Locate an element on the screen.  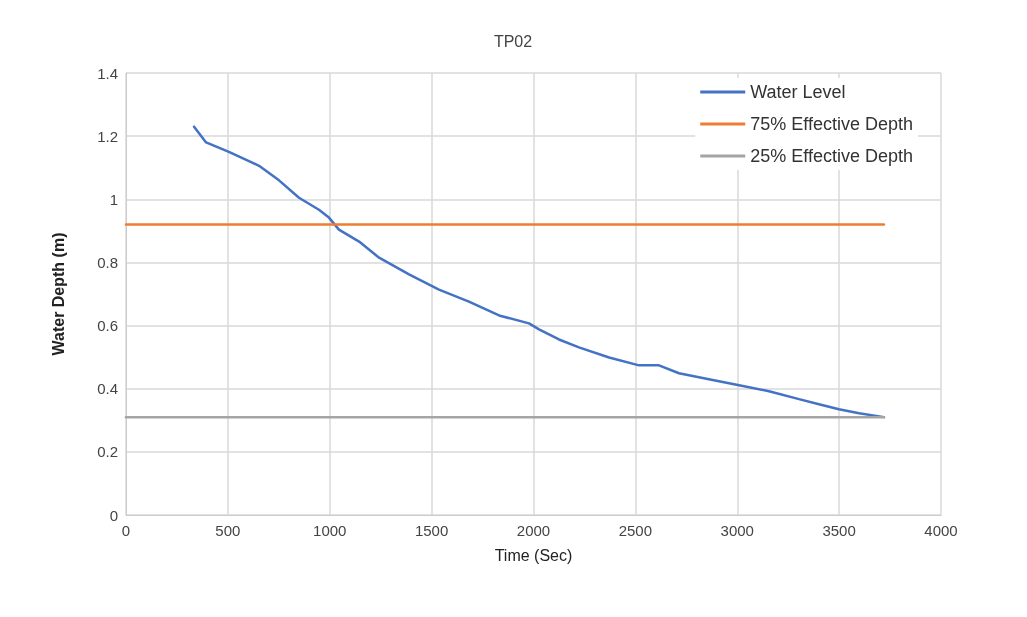
legend-label: 25% Effective Depth is located at coordinates (831, 156).